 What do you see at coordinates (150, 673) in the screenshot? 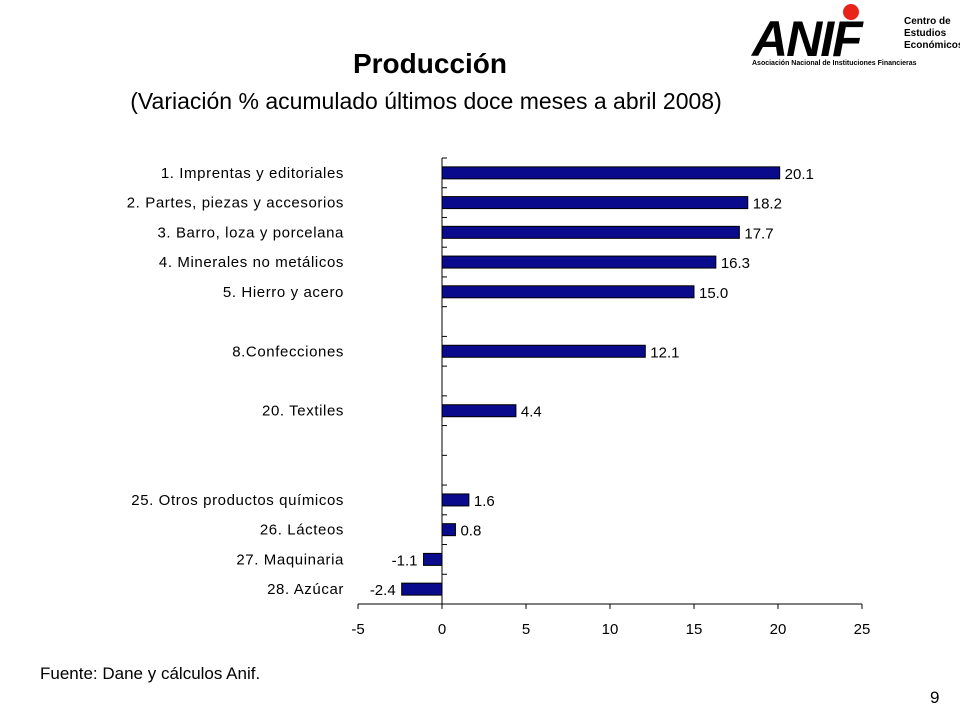
I see `source-note: Fuente: Dane y cálculos Anif.` at bounding box center [150, 673].